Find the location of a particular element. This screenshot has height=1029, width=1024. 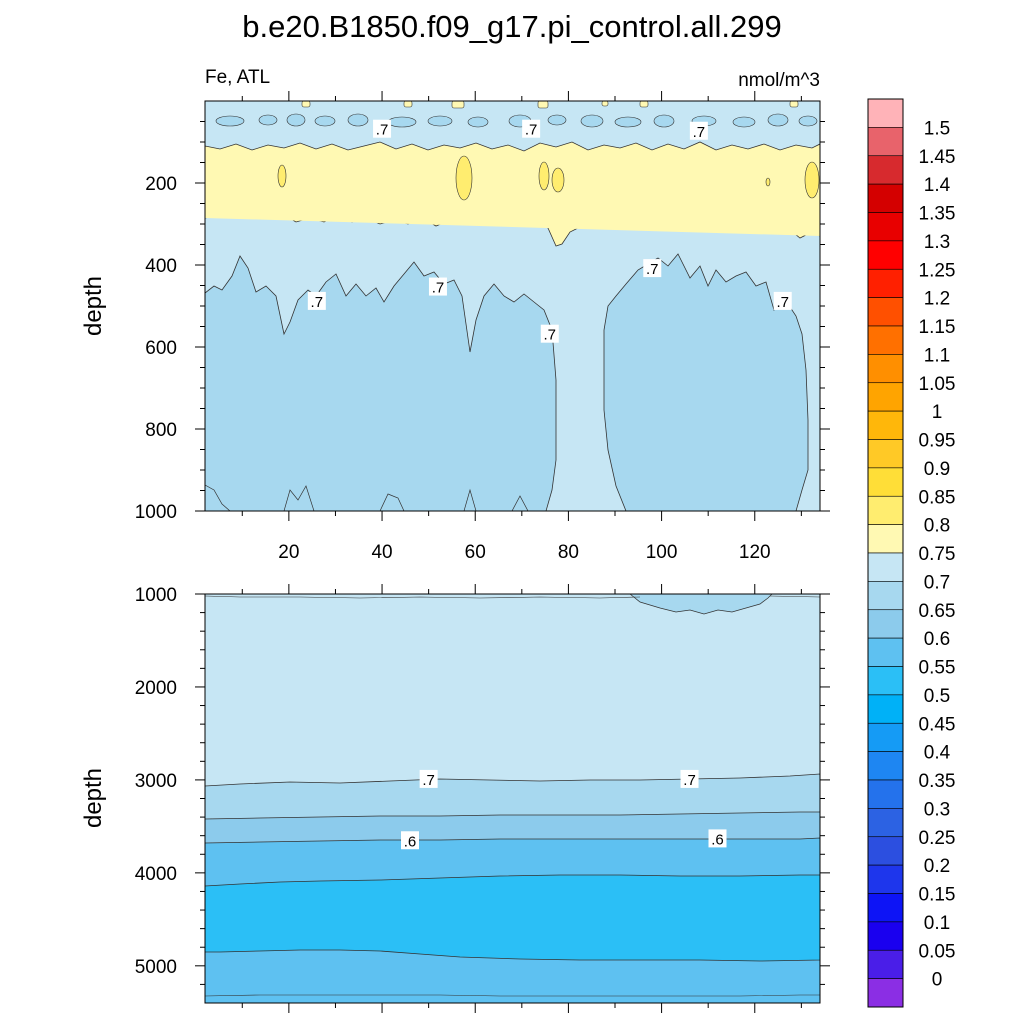

upper-contour-labels: .7 .7 .7 .7 .7 .7 .7 .7 is located at coordinates (549, 231).